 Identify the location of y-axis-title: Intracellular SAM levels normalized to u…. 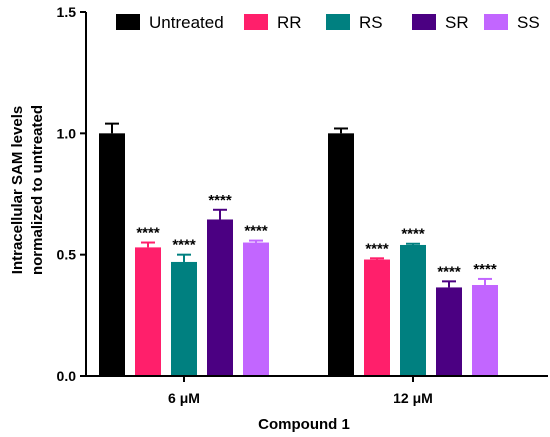
(27, 190).